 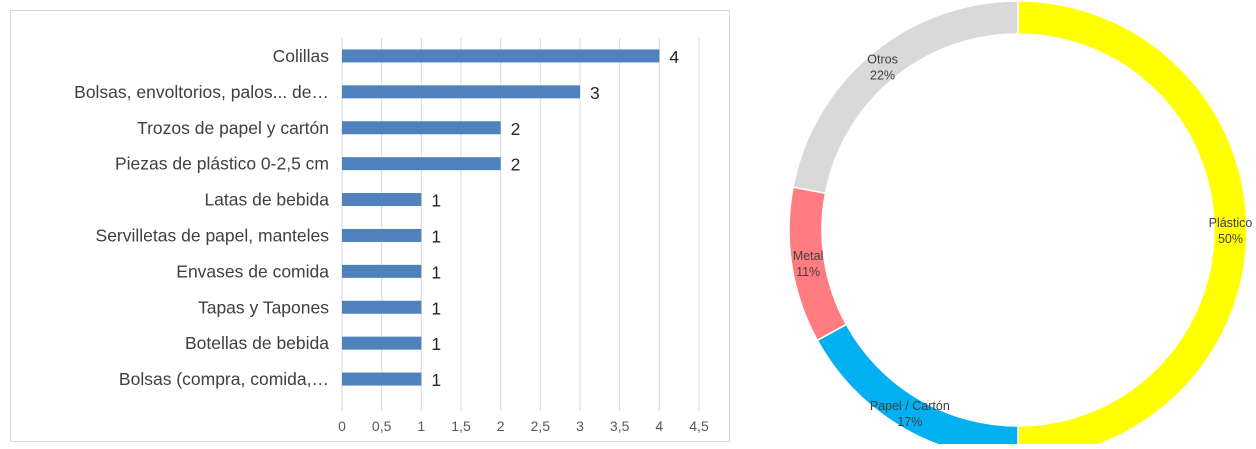 What do you see at coordinates (252, 271) in the screenshot?
I see `category-label: Envases de comida` at bounding box center [252, 271].